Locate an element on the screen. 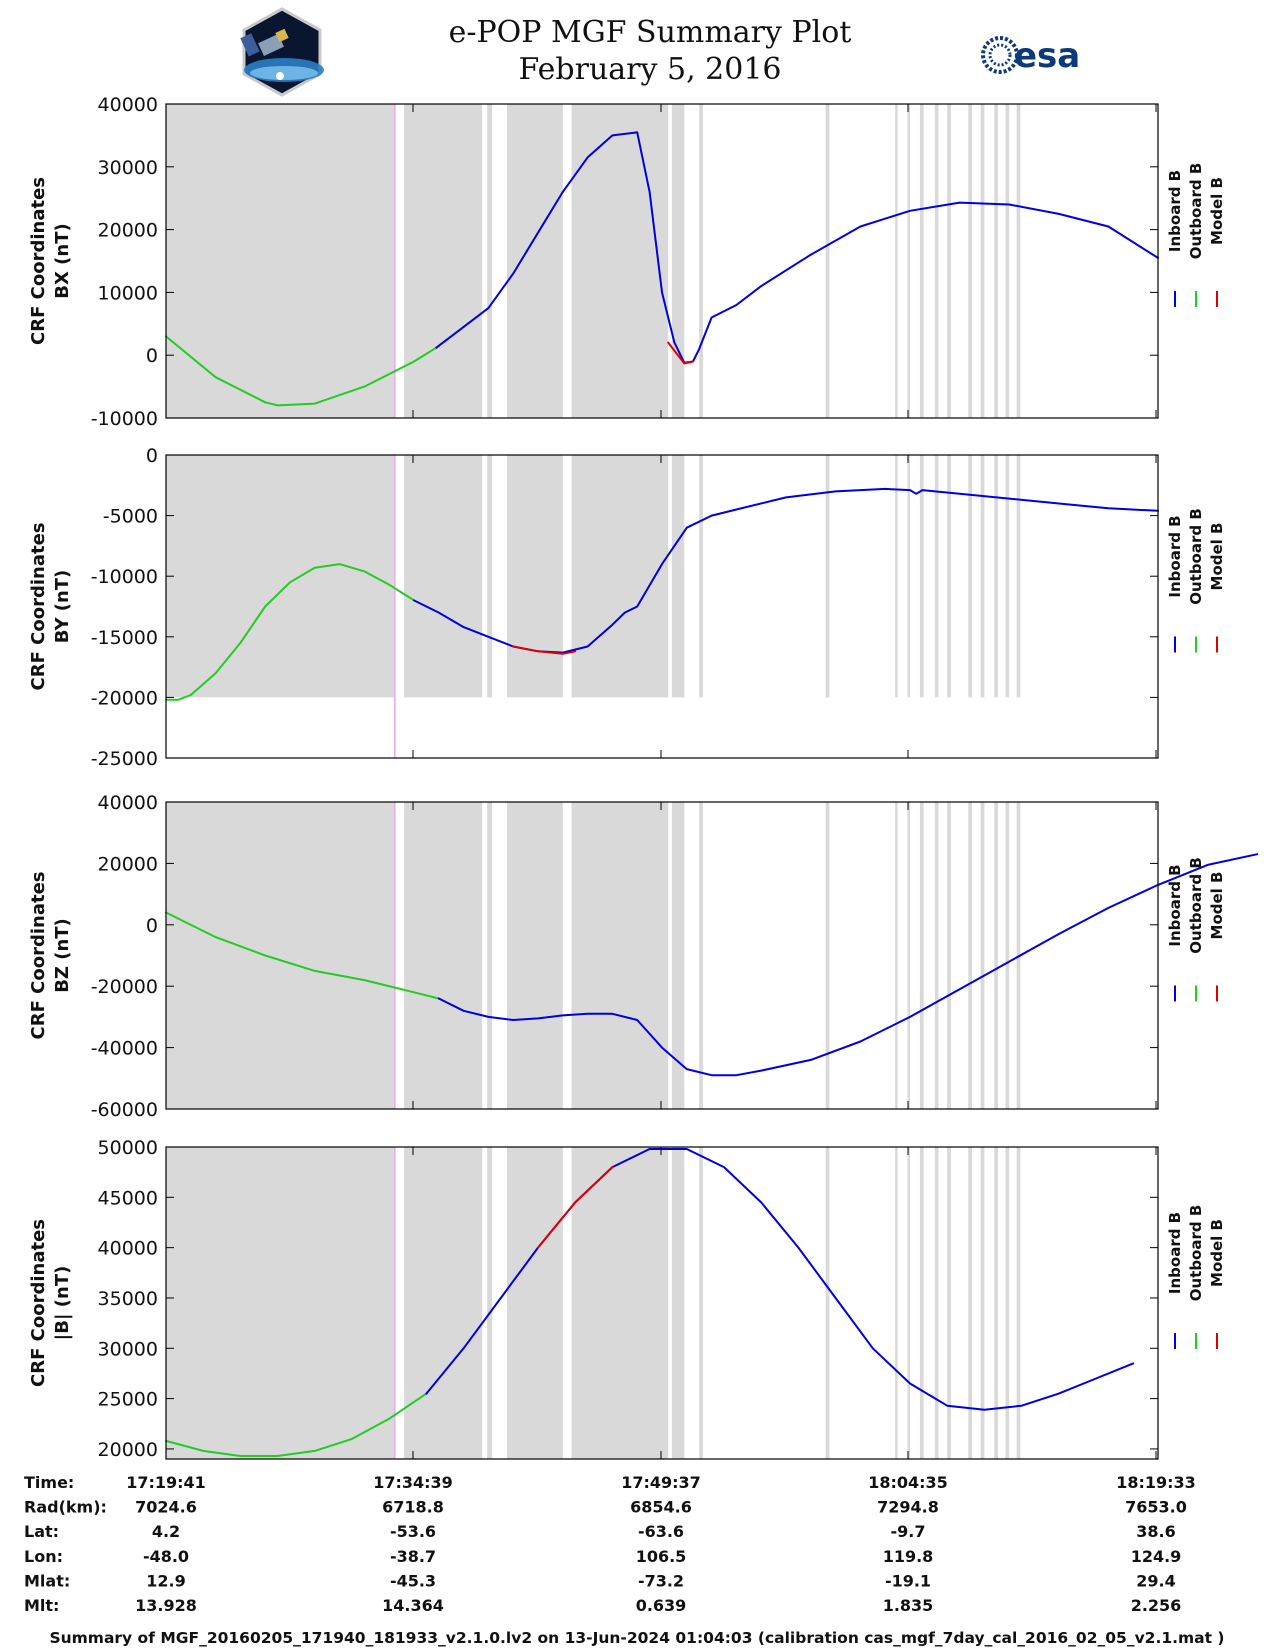 This screenshot has width=1275, height=1650. table-cell: 14.364 is located at coordinates (413, 1605).